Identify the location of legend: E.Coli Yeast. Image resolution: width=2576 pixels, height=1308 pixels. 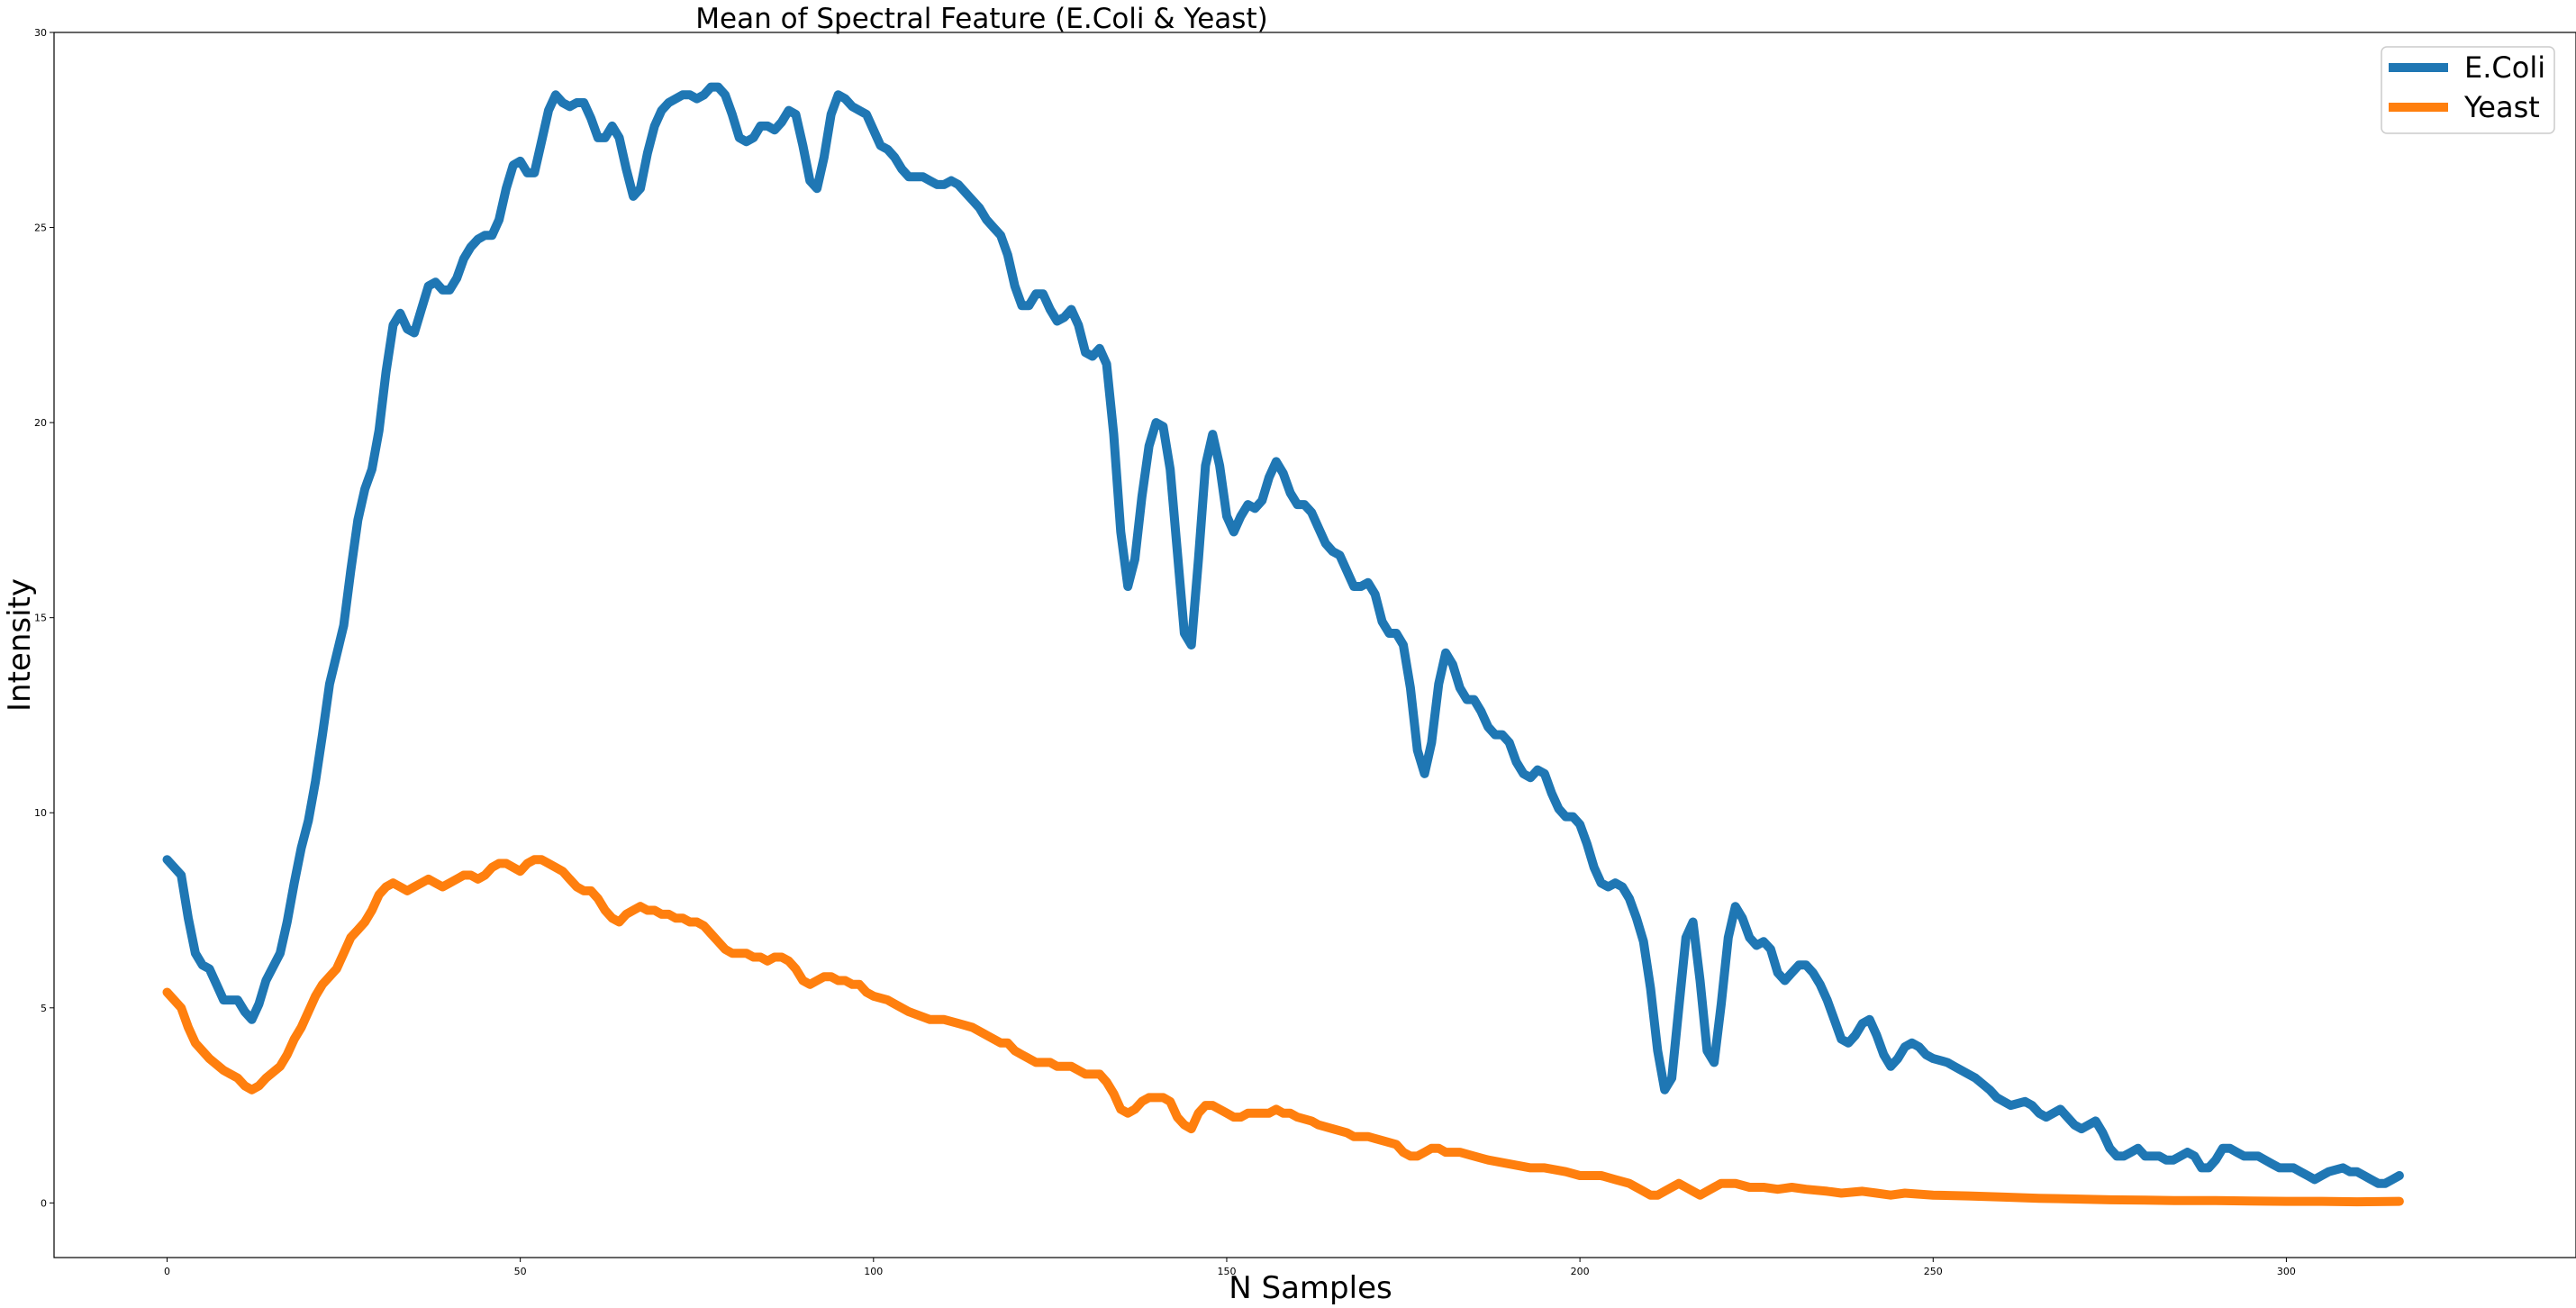
(2468, 90).